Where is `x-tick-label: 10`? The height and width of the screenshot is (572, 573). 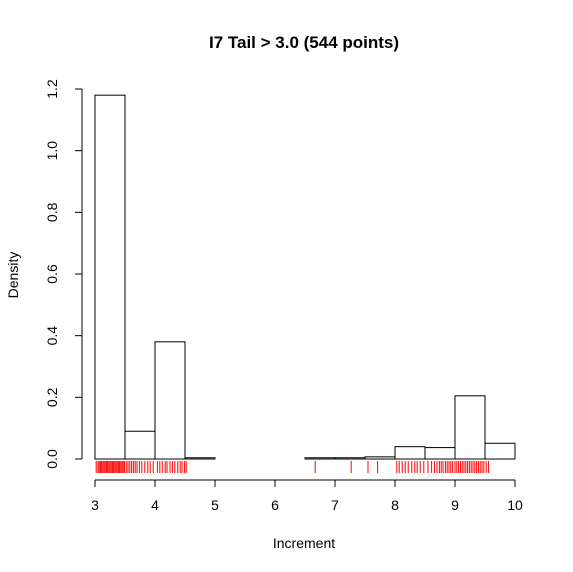 x-tick-label: 10 is located at coordinates (515, 505).